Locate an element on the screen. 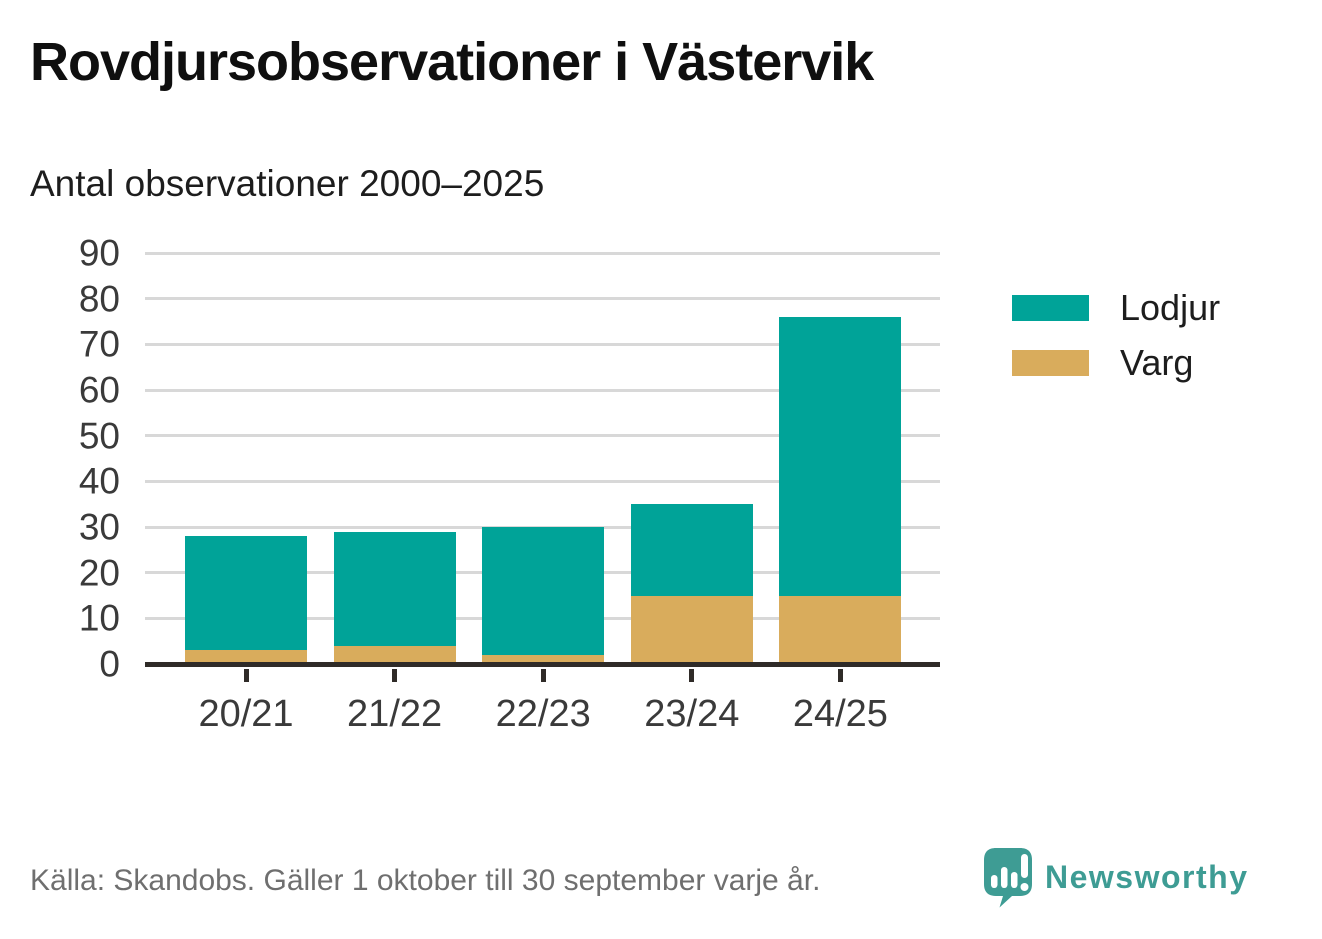  bar-segment-lodjur-24/25 is located at coordinates (840, 456).